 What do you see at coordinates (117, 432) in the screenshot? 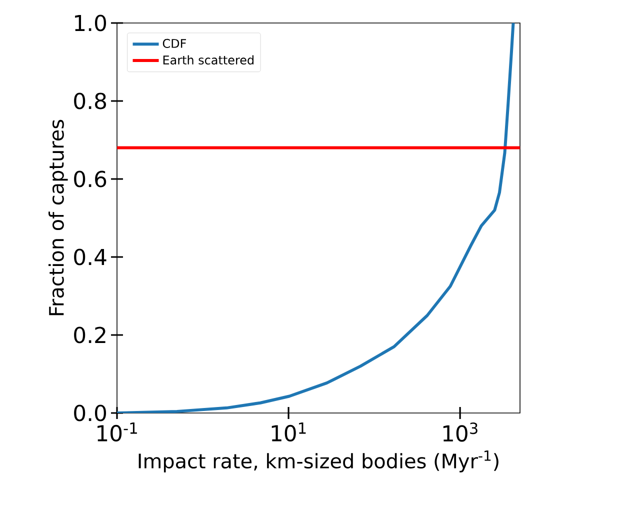
I see `x-tick-label: 10$^{-1}$` at bounding box center [117, 432].